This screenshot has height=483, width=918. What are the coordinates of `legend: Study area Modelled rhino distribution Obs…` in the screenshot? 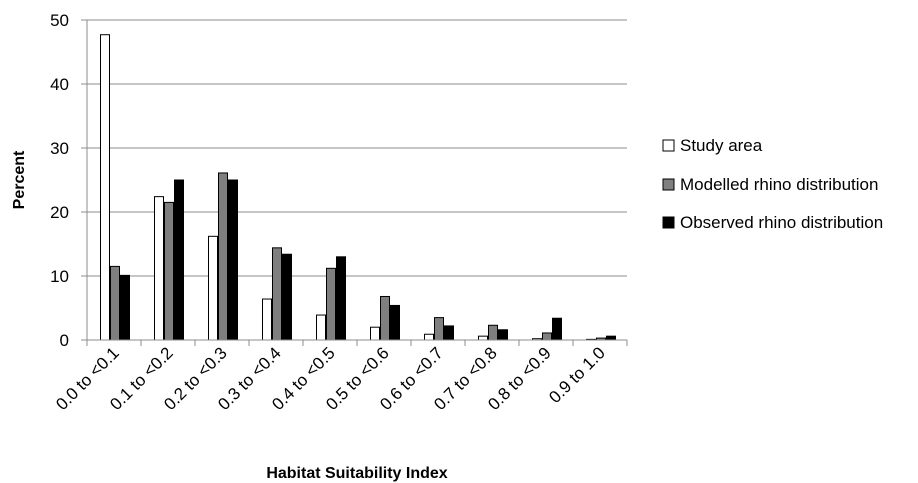 It's located at (772, 184).